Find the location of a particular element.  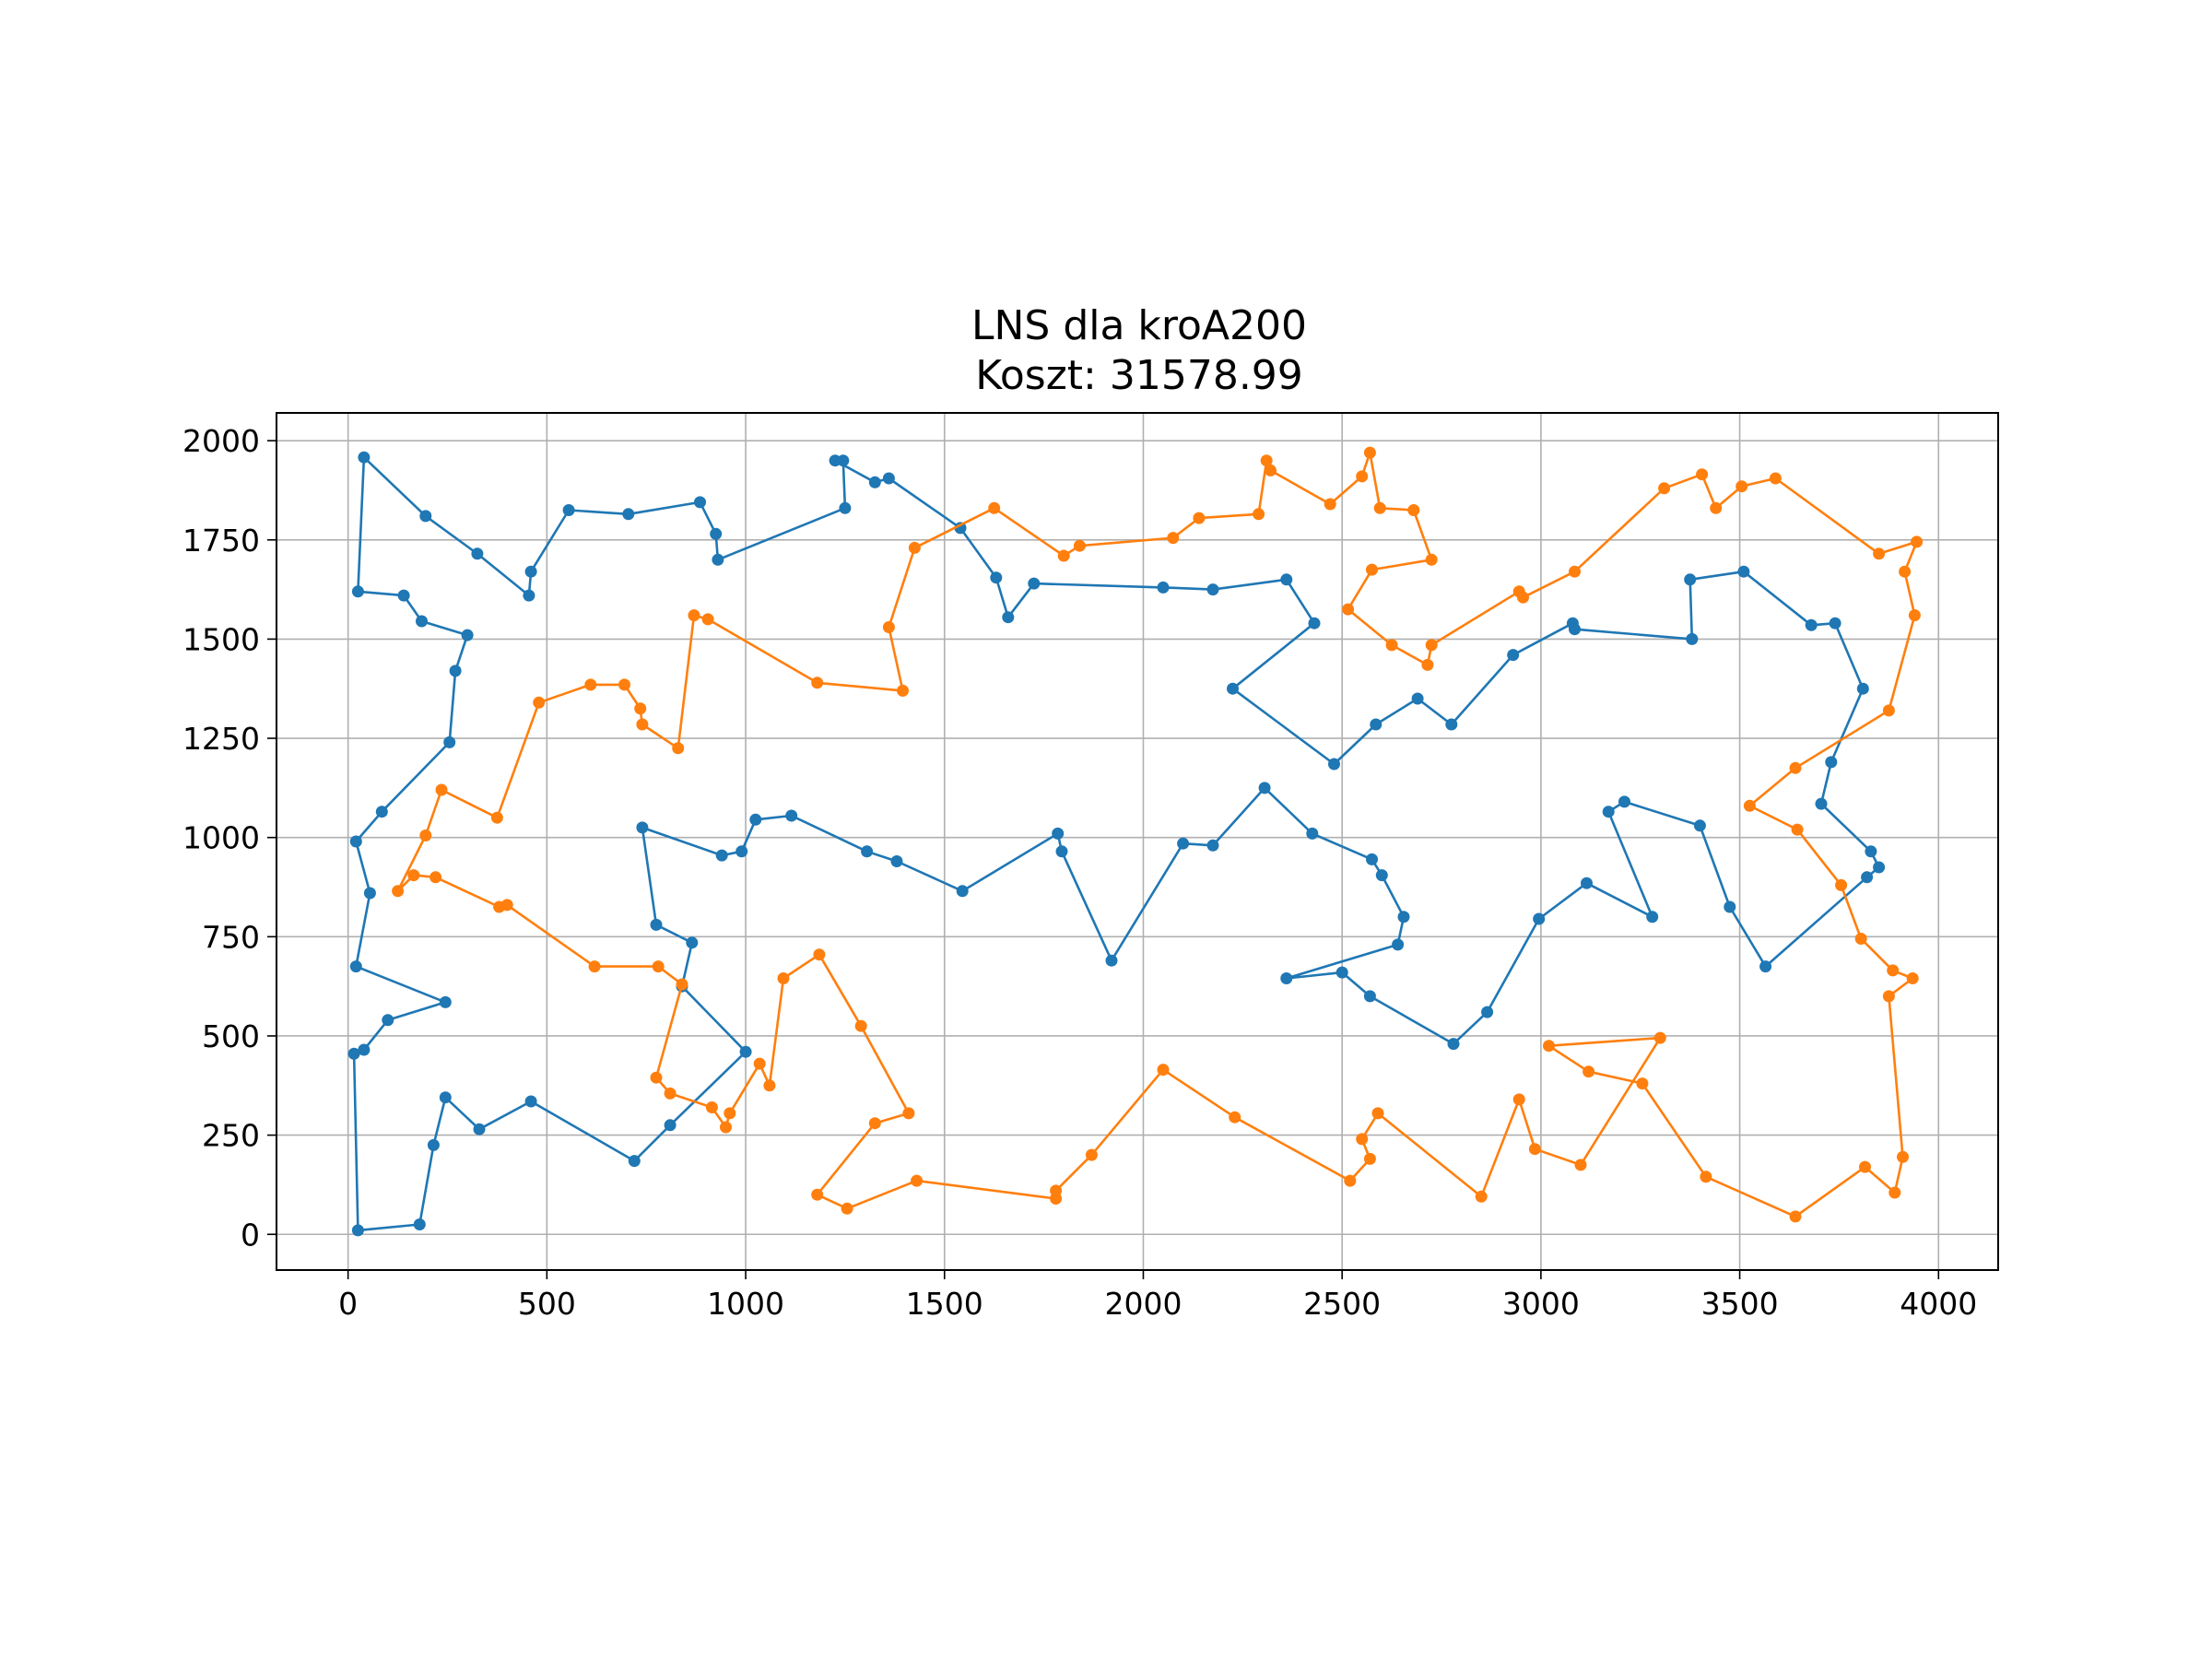

y-tick-label: 500 is located at coordinates (231, 1036).